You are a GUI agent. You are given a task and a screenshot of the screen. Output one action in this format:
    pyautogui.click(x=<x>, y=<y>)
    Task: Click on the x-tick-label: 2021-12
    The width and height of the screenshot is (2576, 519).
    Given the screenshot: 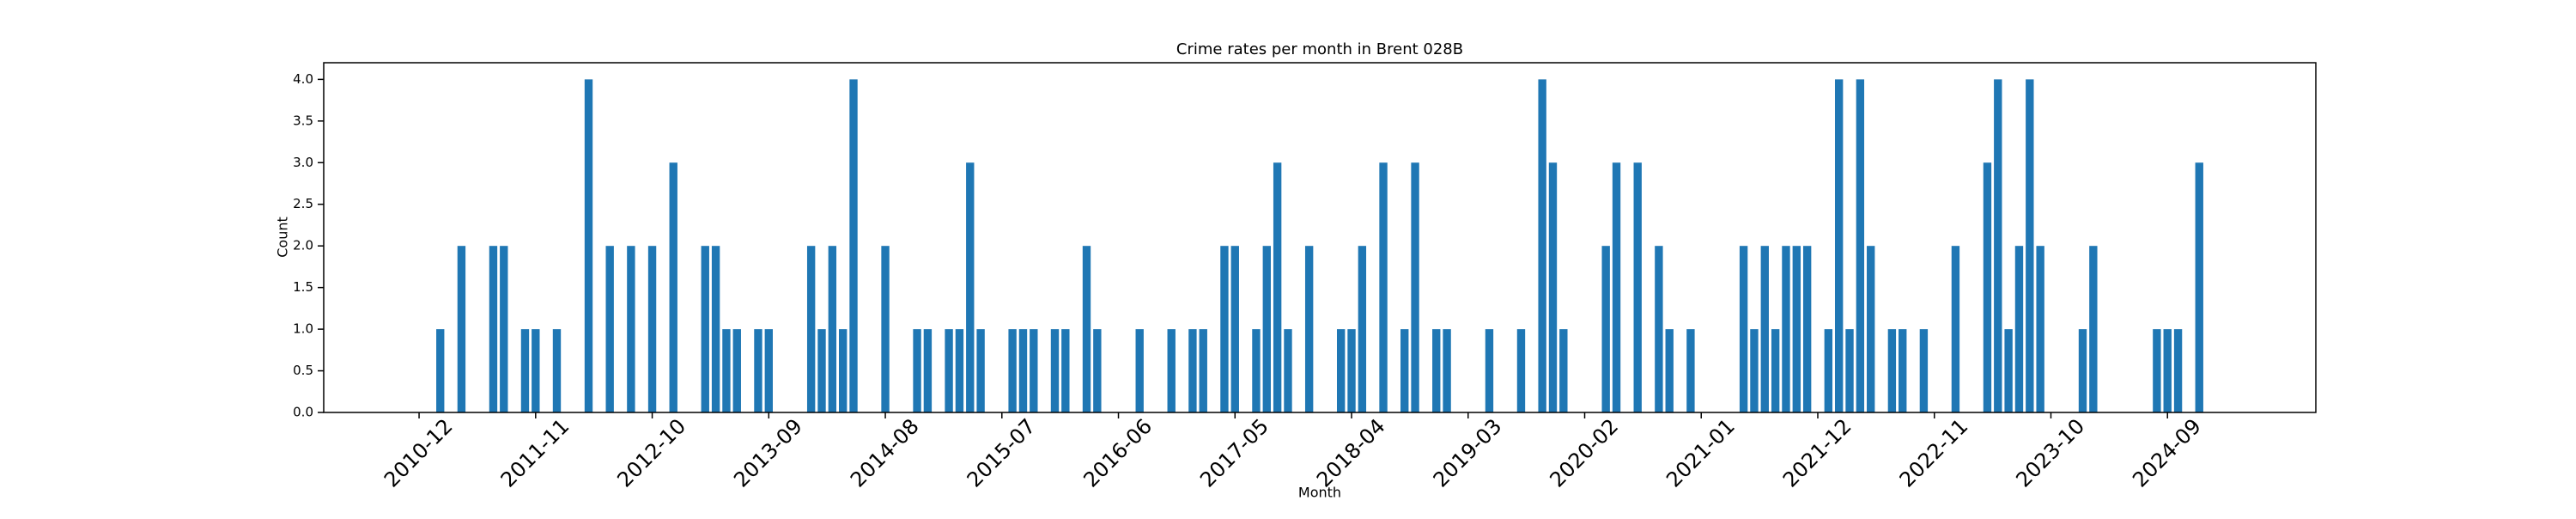 What is the action you would take?
    pyautogui.click(x=1817, y=453)
    